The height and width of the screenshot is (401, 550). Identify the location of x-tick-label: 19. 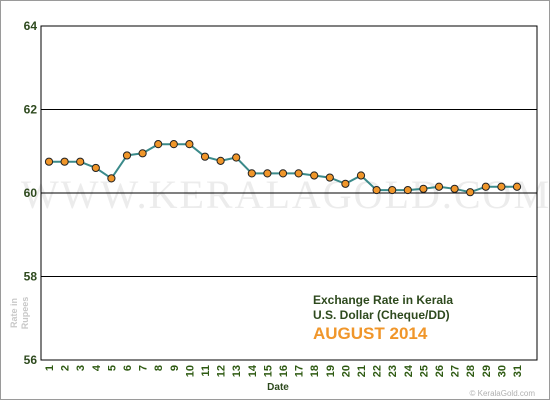
(331, 371).